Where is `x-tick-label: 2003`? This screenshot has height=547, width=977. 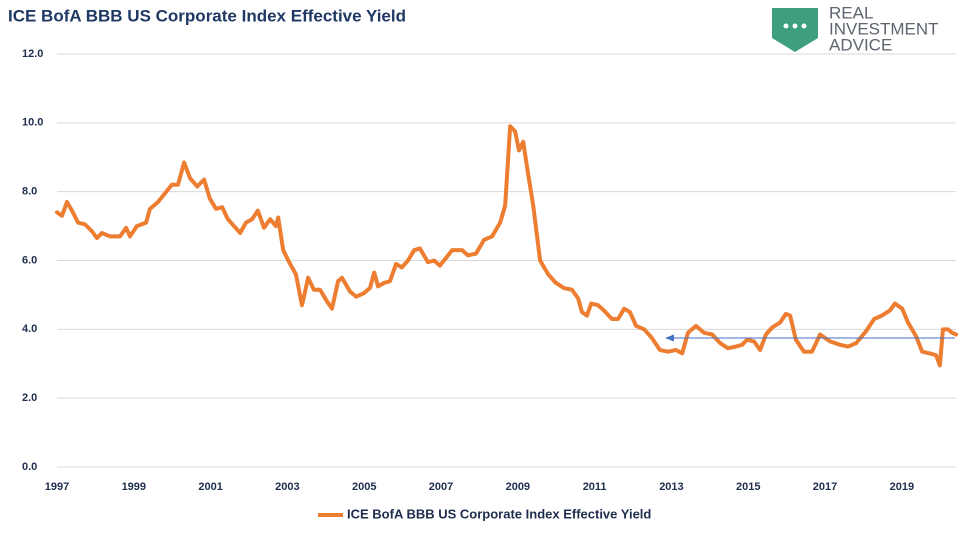 x-tick-label: 2003 is located at coordinates (287, 487).